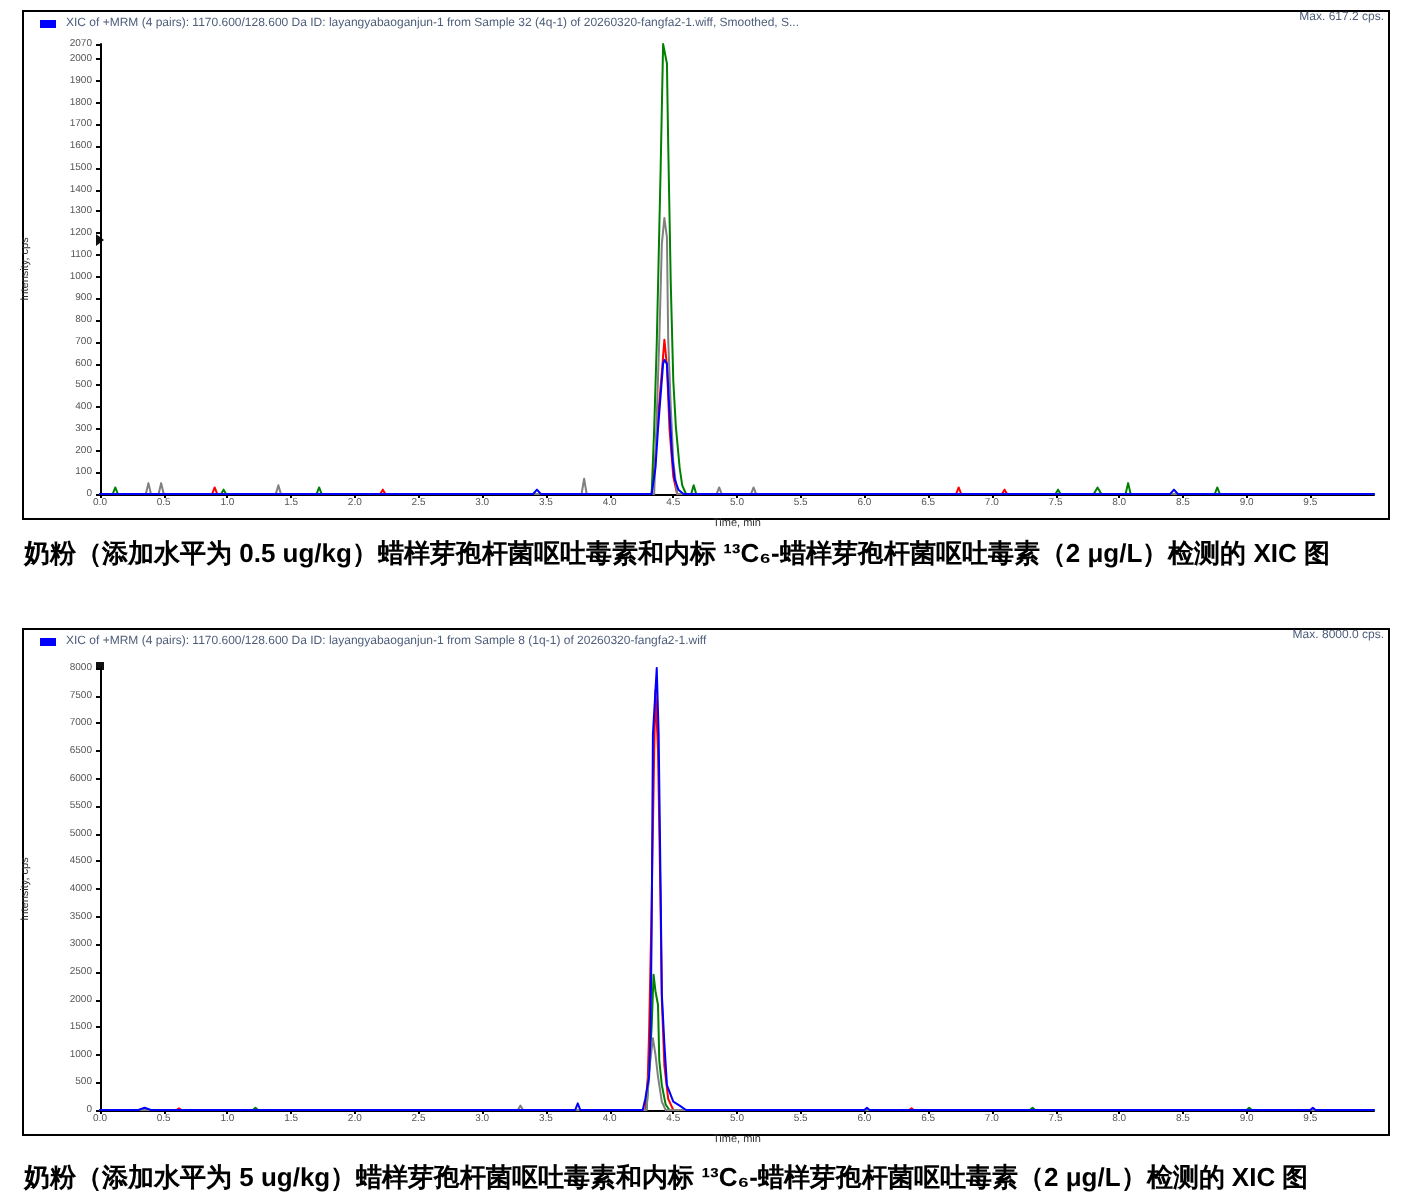  Describe the element at coordinates (665, 1177) in the screenshot. I see `text: 奶粉（添加水平为 5 ug/kg）蜡样芽孢杆菌呕吐毒素和内标 ¹³C₆-蜡样芽孢杆菌呕吐毒素（2 μg/L）检测的 XIC 图` at that location.